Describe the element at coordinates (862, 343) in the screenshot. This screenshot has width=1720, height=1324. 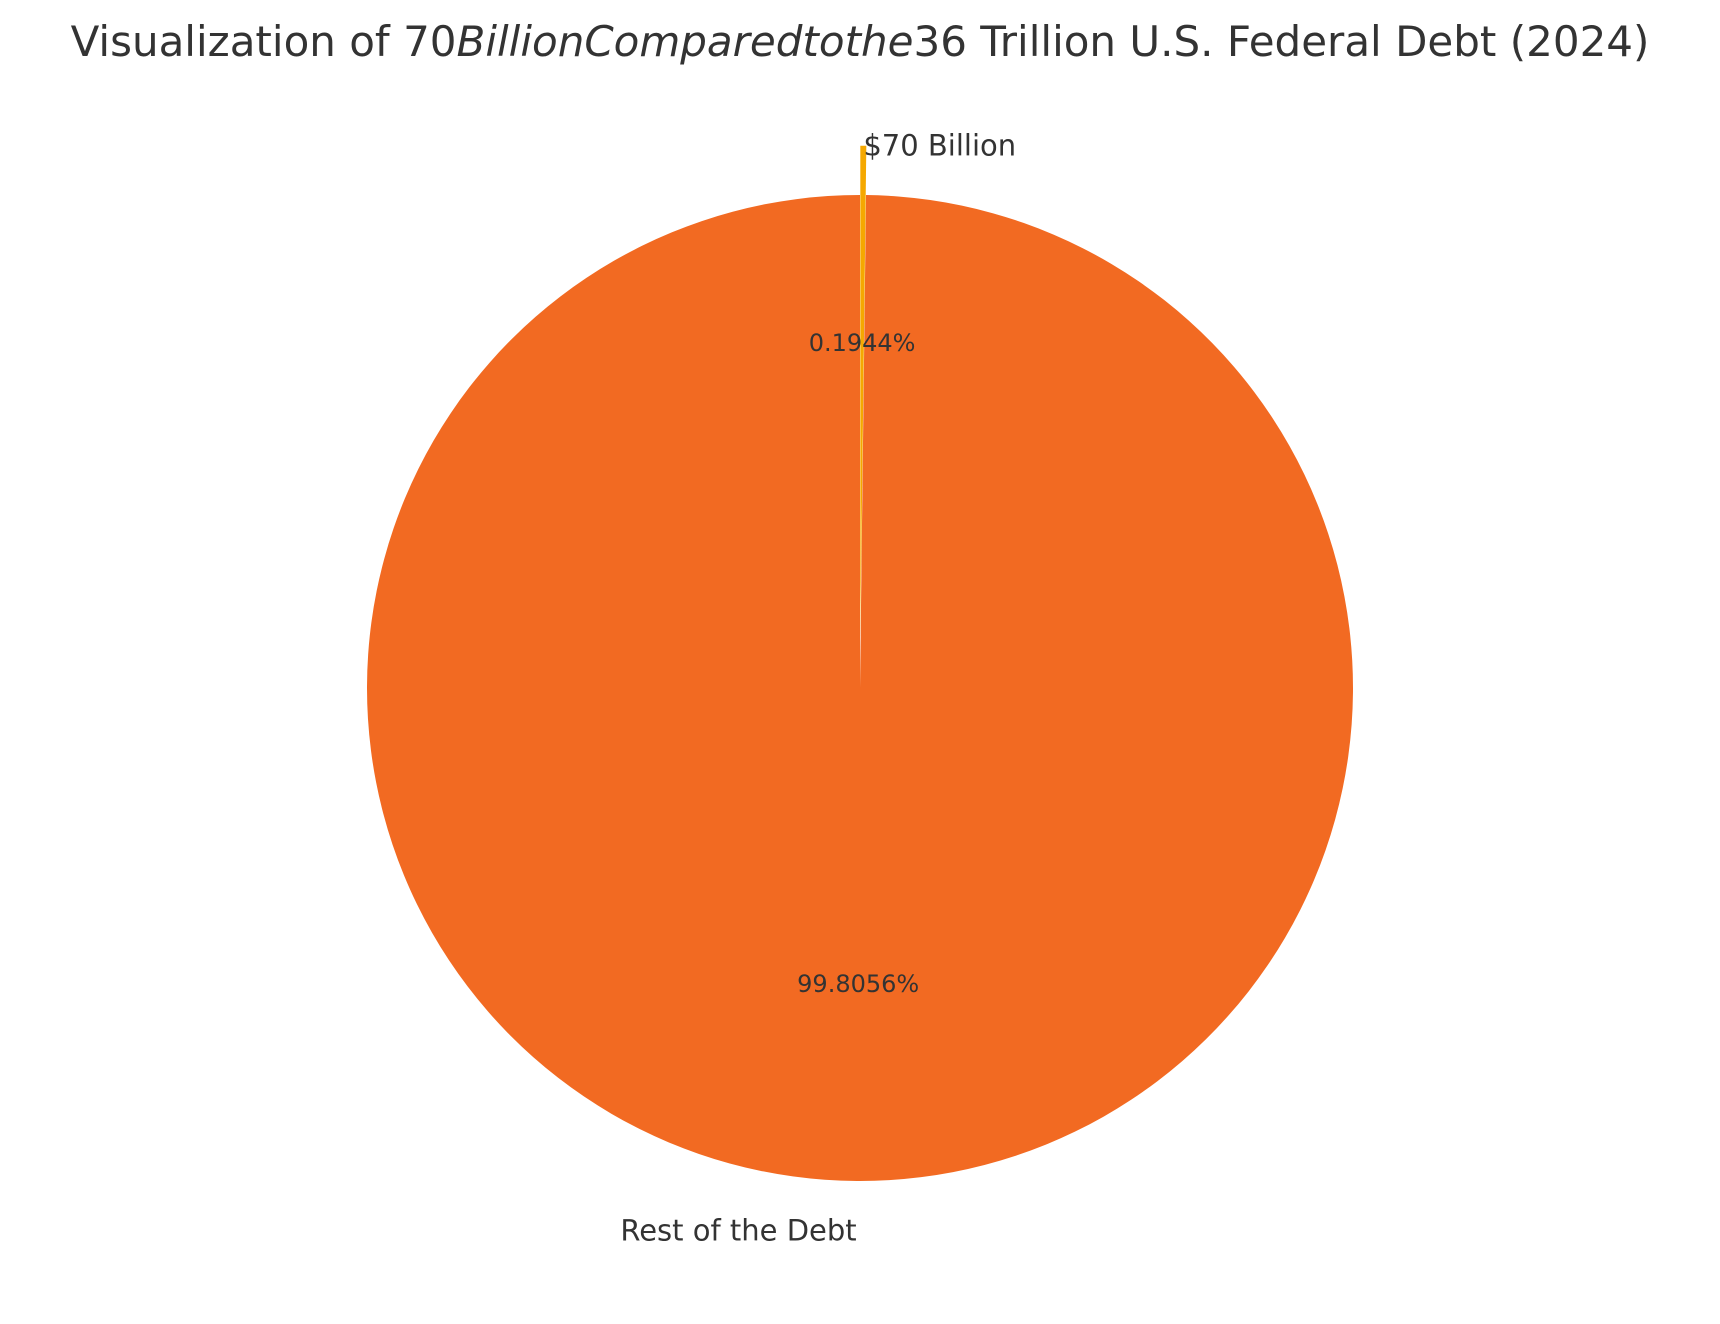
I see `slice-percent-1: 0.1944%` at that location.